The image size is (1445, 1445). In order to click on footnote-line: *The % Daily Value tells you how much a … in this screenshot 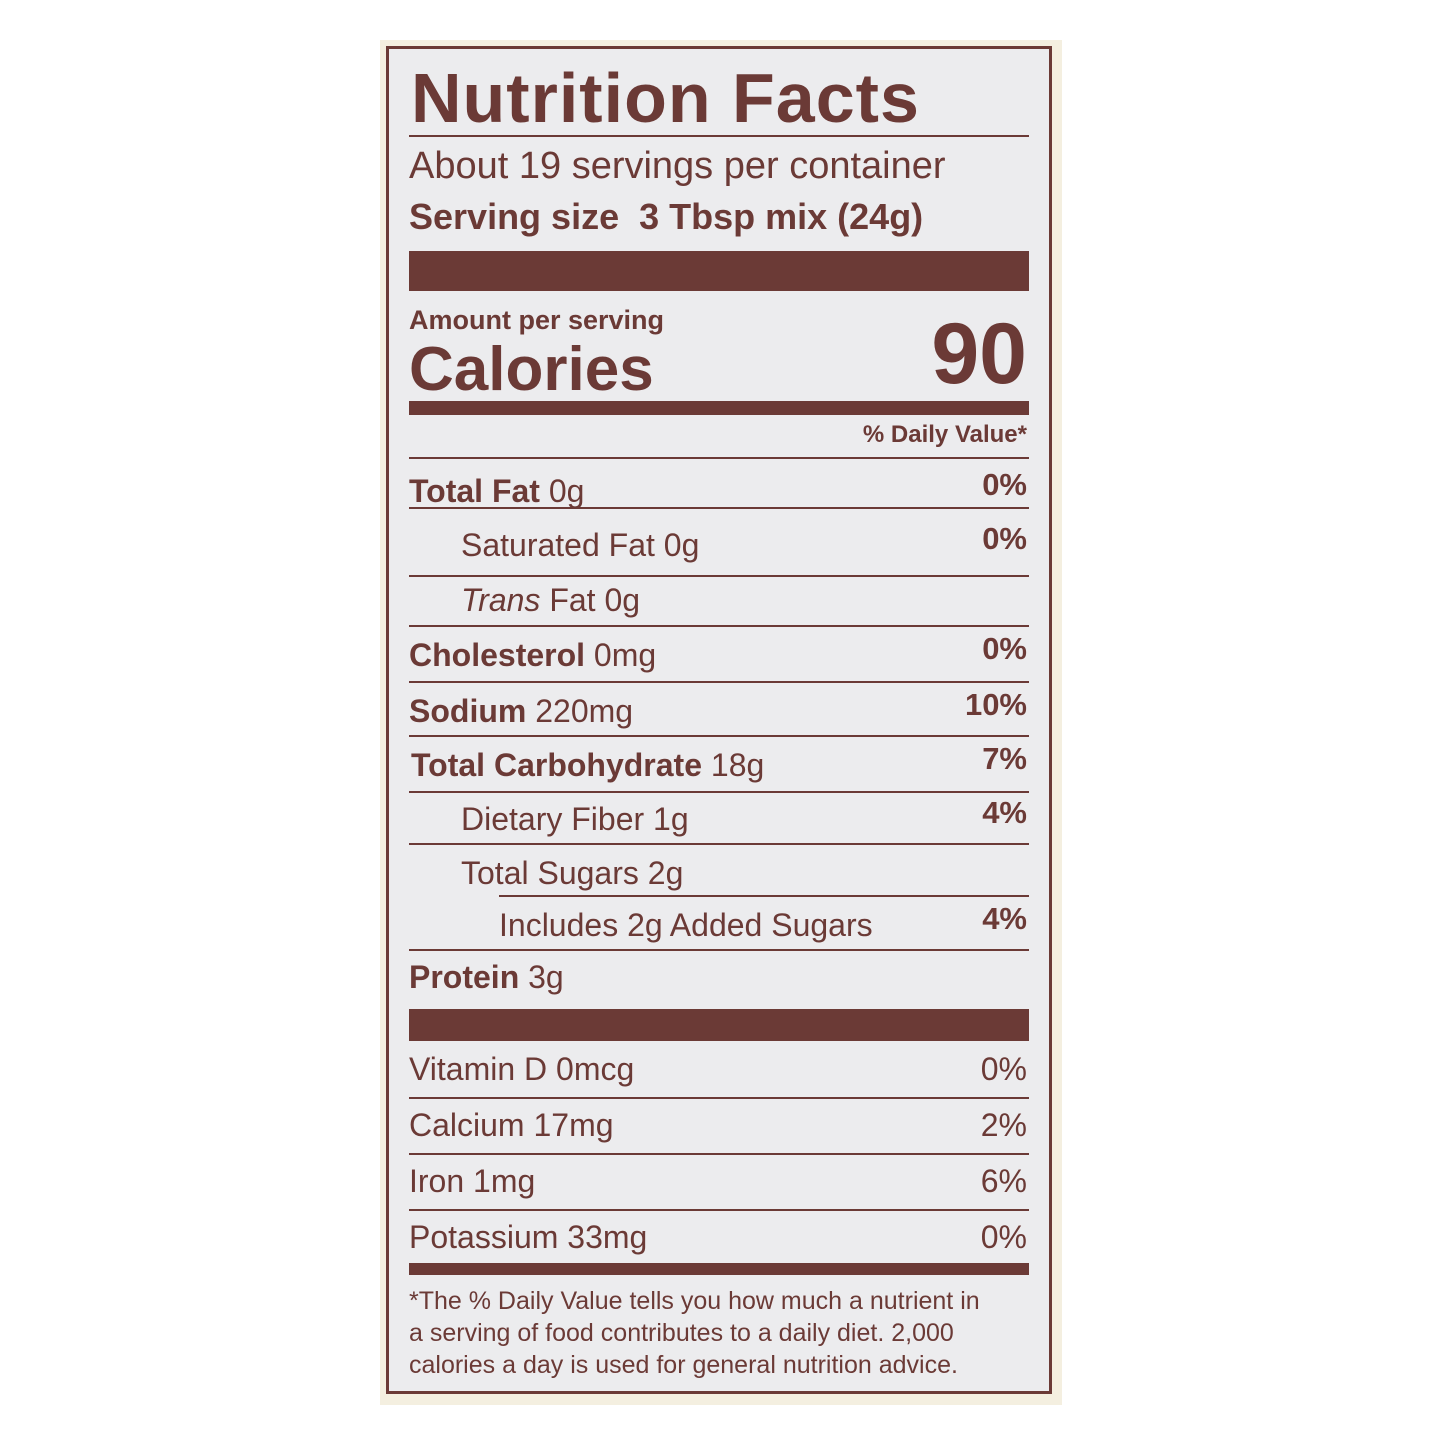, I will do `click(694, 1301)`.